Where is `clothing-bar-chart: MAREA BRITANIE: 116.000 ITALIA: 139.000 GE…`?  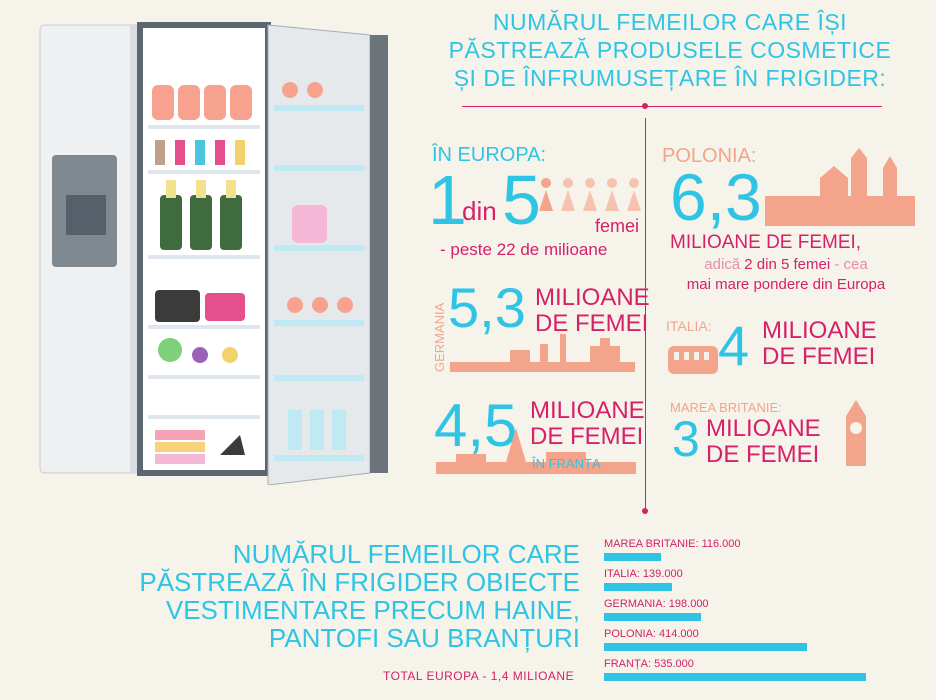
clothing-bar-chart: MAREA BRITANIE: 116.000 ITALIA: 139.000 GE… is located at coordinates (764, 618).